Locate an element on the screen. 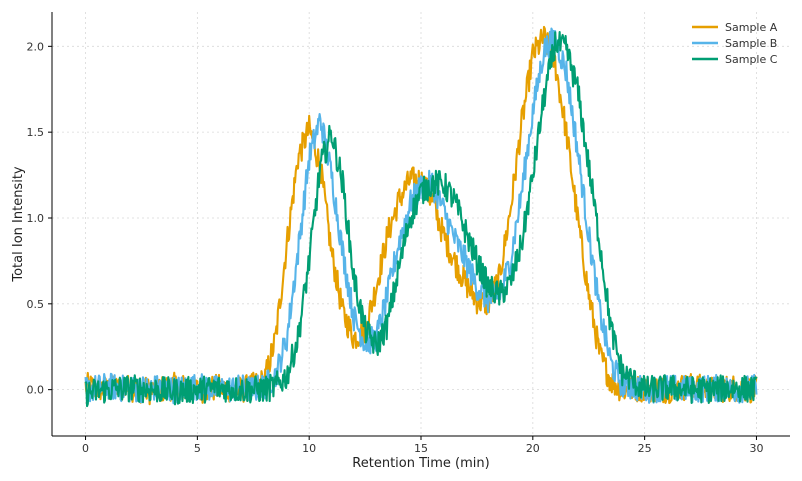  x-tick-label: 0 is located at coordinates (85, 448).